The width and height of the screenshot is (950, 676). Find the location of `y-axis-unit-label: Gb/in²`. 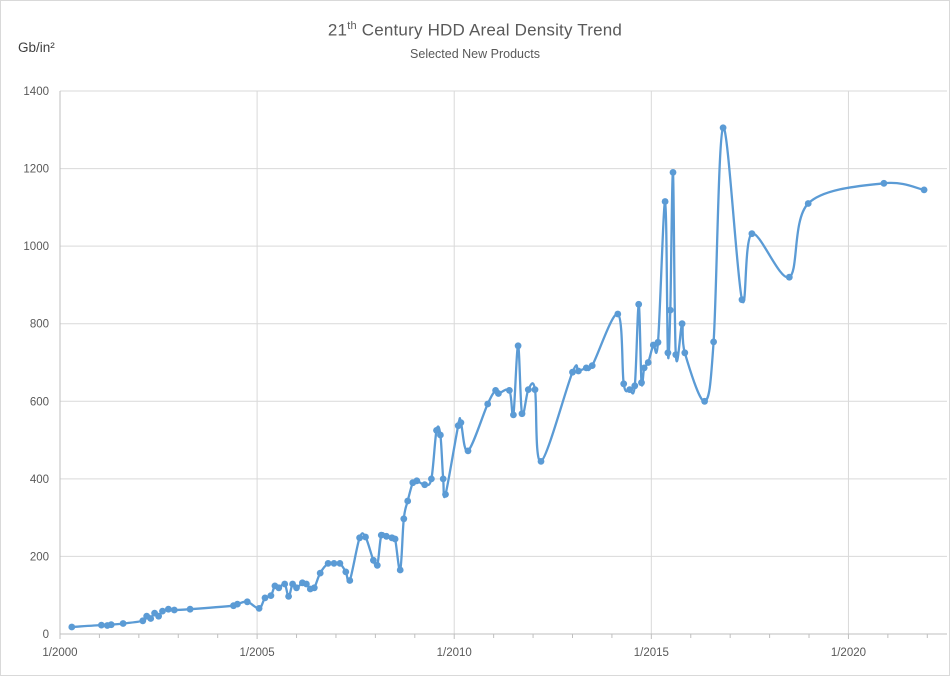

y-axis-unit-label: Gb/in² is located at coordinates (36, 47).